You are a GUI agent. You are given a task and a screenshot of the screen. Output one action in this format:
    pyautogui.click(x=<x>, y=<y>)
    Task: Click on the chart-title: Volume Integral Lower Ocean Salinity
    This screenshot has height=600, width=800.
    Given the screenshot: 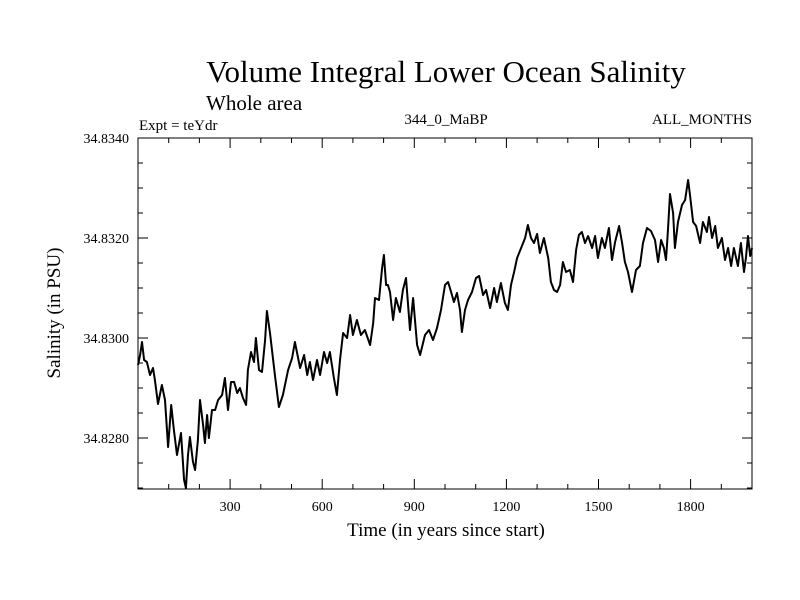 What is the action you would take?
    pyautogui.click(x=446, y=71)
    